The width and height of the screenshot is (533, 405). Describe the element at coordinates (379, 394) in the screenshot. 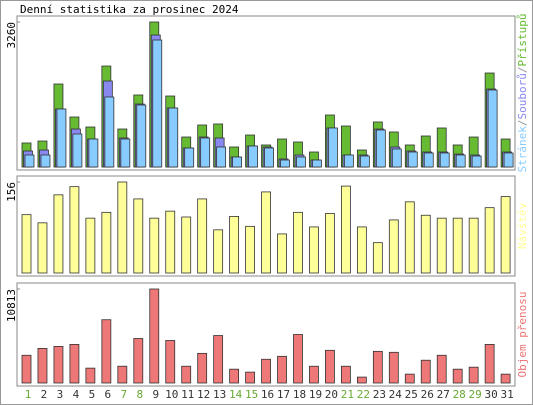

I see `x-tick-label: 23` at that location.